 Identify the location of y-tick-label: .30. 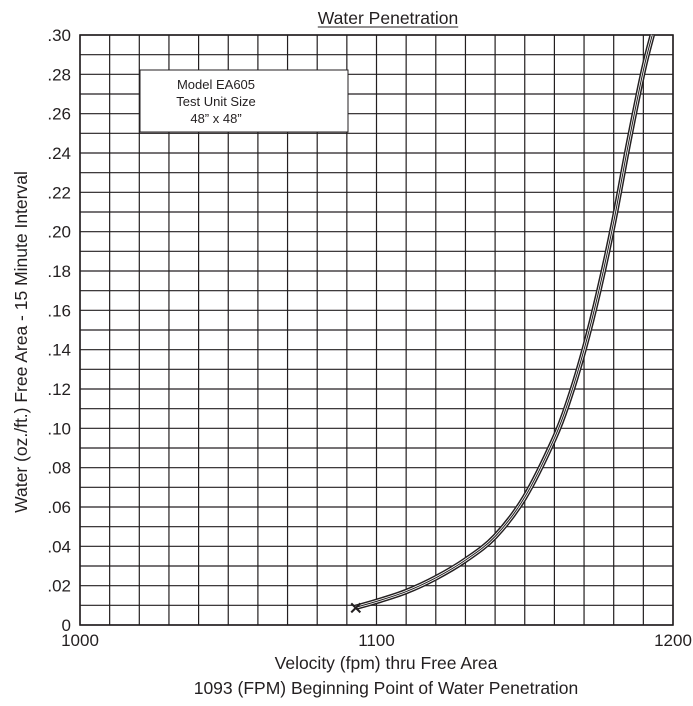
(59, 35).